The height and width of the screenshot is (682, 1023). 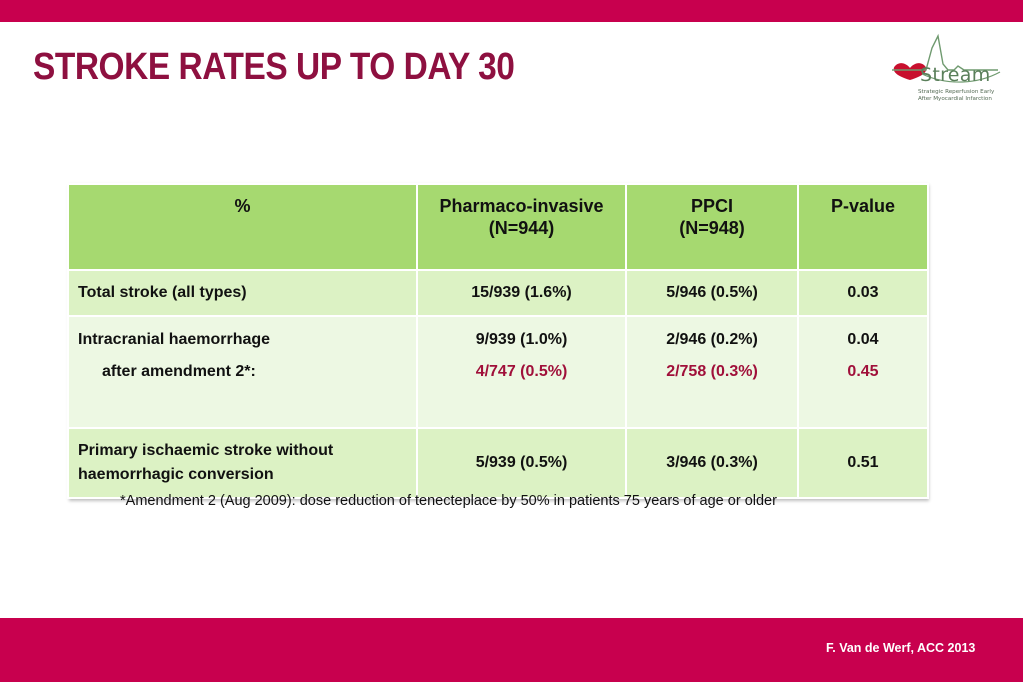 What do you see at coordinates (179, 371) in the screenshot?
I see `ich-sub-label: after amendment 2*:` at bounding box center [179, 371].